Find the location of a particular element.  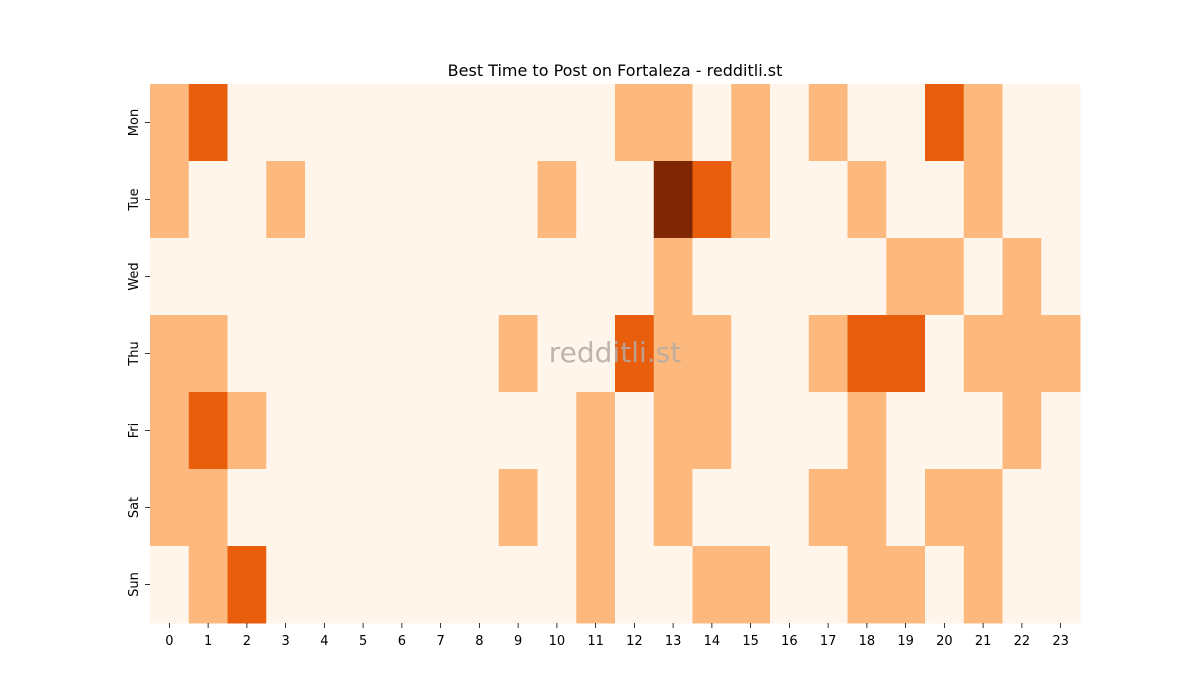

x-tick-label: 18 is located at coordinates (867, 641).